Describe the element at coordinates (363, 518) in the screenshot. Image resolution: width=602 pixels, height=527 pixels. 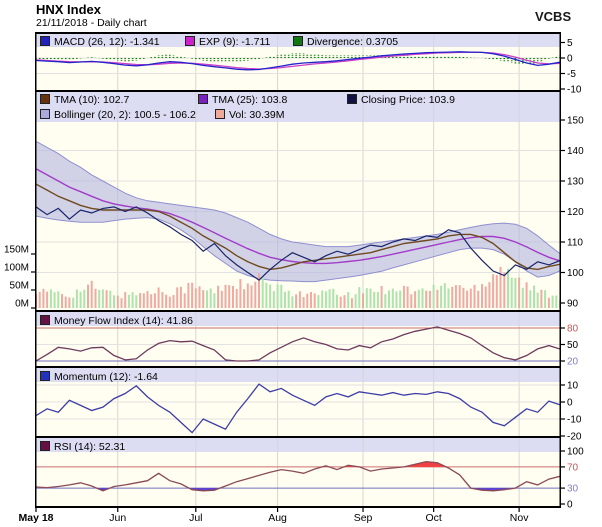
I see `x-tick-label: Sep` at that location.